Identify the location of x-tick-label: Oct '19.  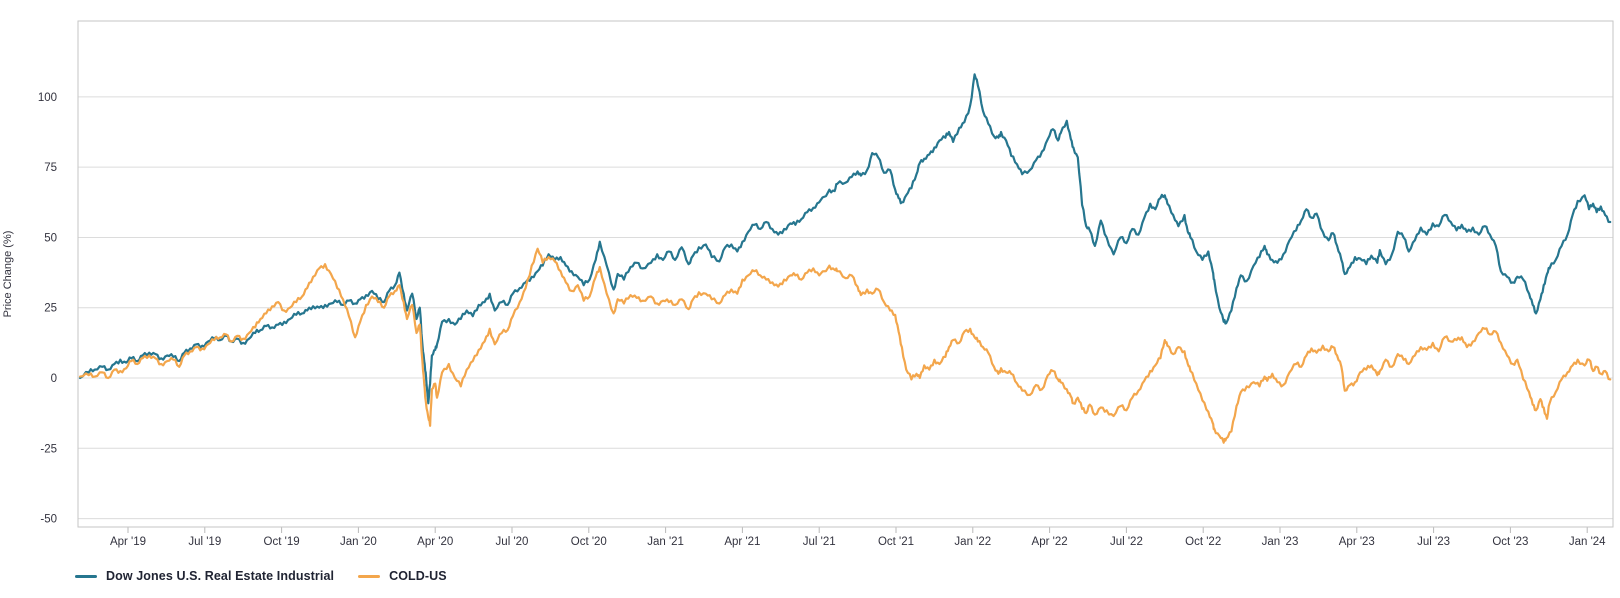
(282, 542).